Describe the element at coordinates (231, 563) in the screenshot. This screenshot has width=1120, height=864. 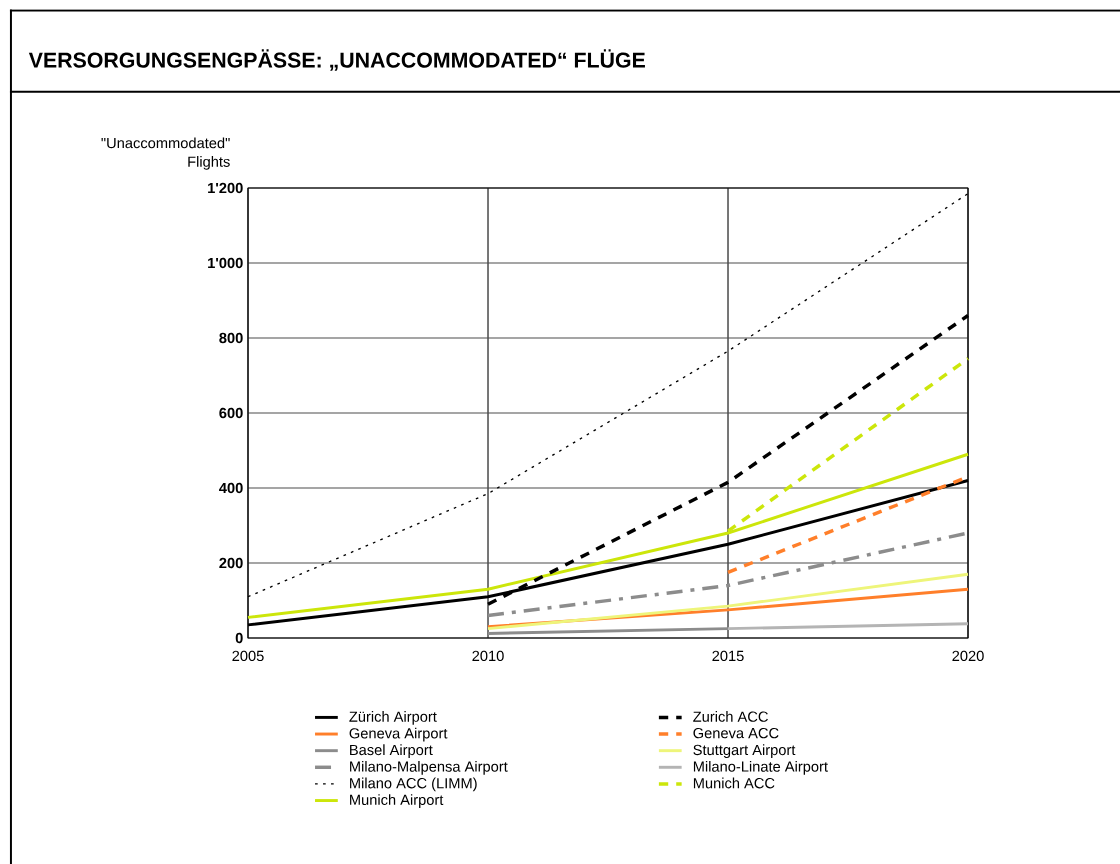
I see `y-tick-label: 200` at that location.